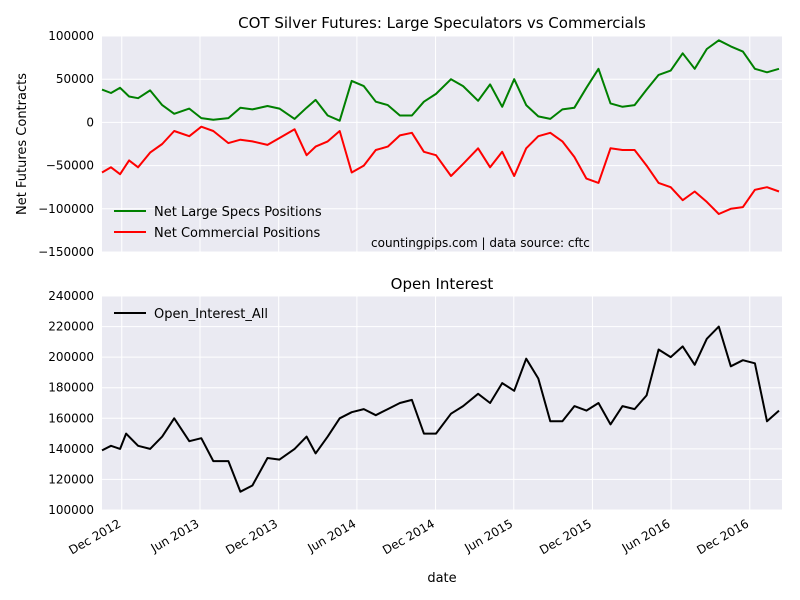 This screenshot has width=800, height=600. Describe the element at coordinates (71, 388) in the screenshot. I see `oi-y-tick-label: 180000` at that location.